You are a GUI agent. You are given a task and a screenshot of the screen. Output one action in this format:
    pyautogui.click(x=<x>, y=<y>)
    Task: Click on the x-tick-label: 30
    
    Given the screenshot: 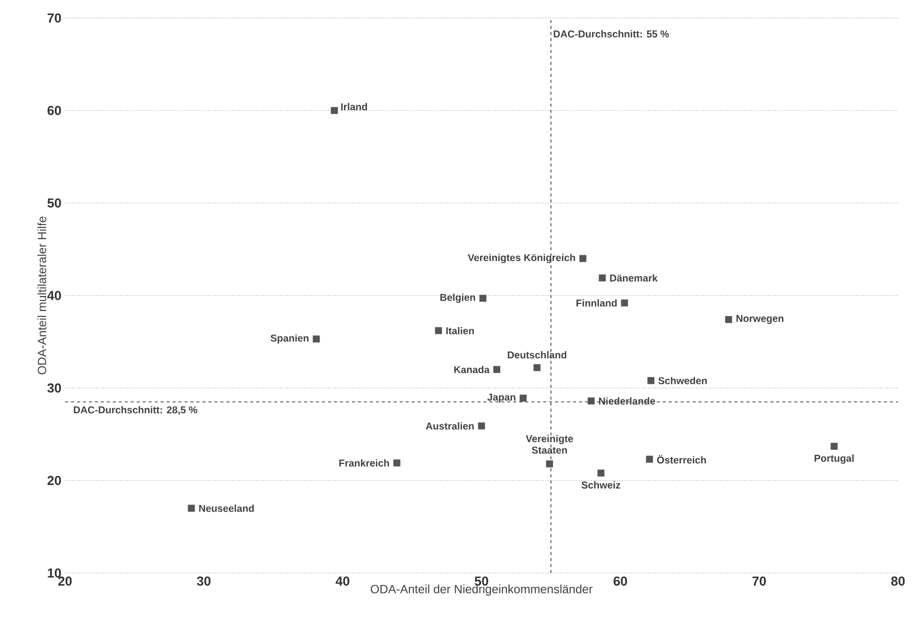 What is the action you would take?
    pyautogui.click(x=203, y=581)
    